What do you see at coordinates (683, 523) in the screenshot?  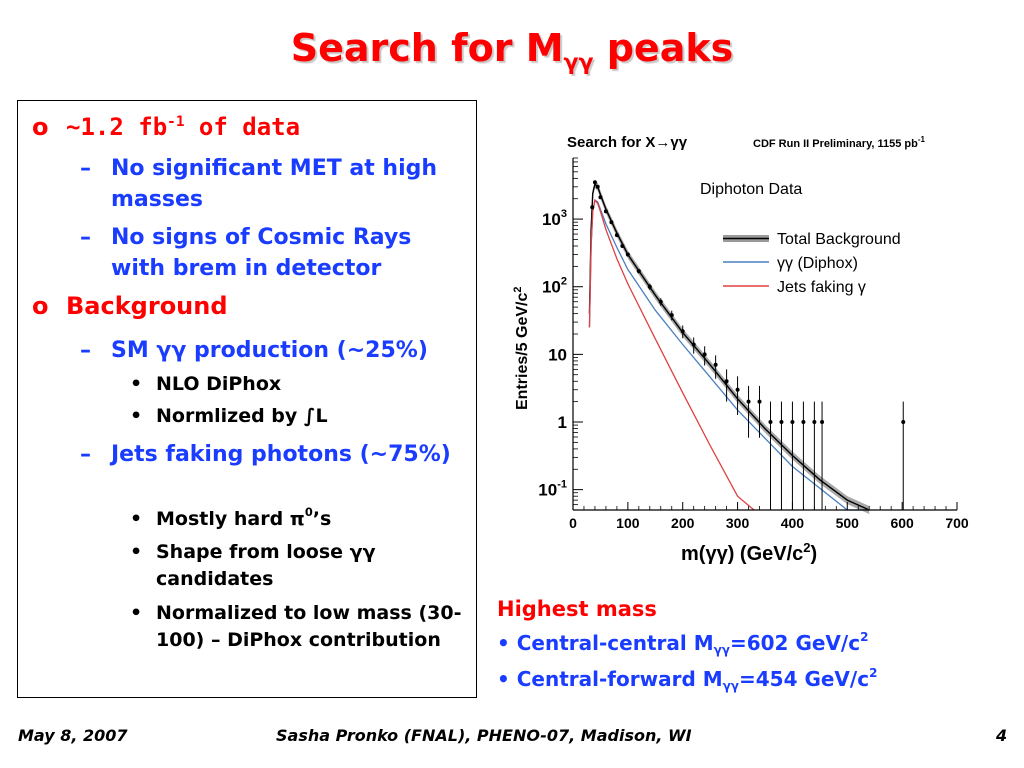 I see `x-tick-label: 200` at bounding box center [683, 523].